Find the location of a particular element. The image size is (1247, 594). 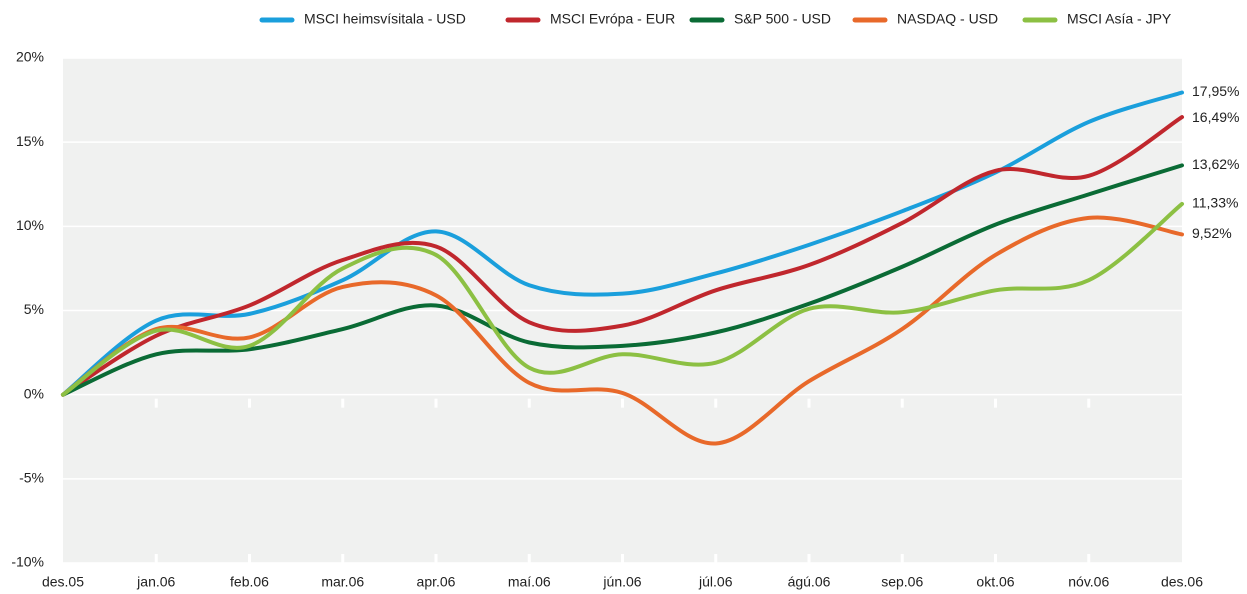

x-tick-label: okt.06 is located at coordinates (995, 582).